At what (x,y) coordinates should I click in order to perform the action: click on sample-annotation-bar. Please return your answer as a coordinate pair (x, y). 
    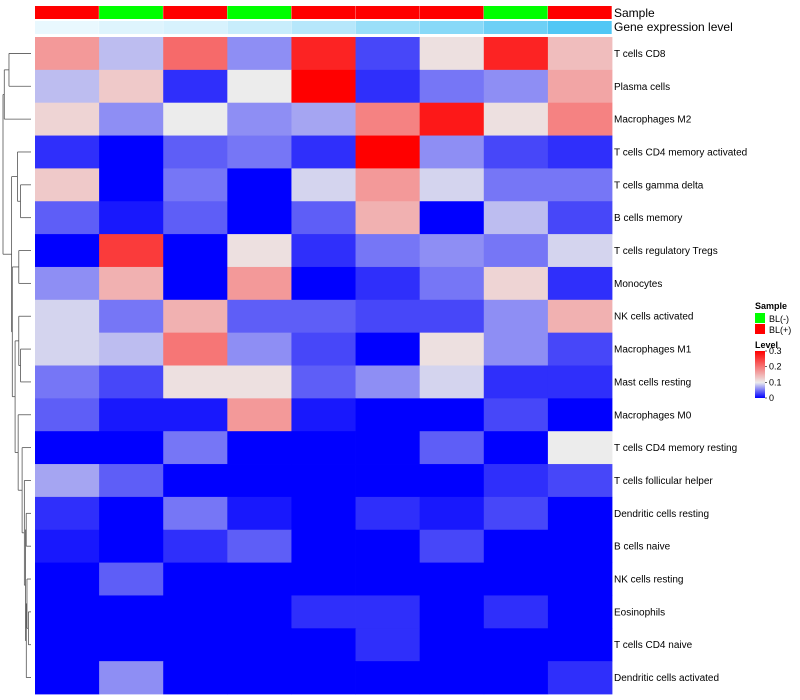
    Looking at the image, I should click on (323, 12).